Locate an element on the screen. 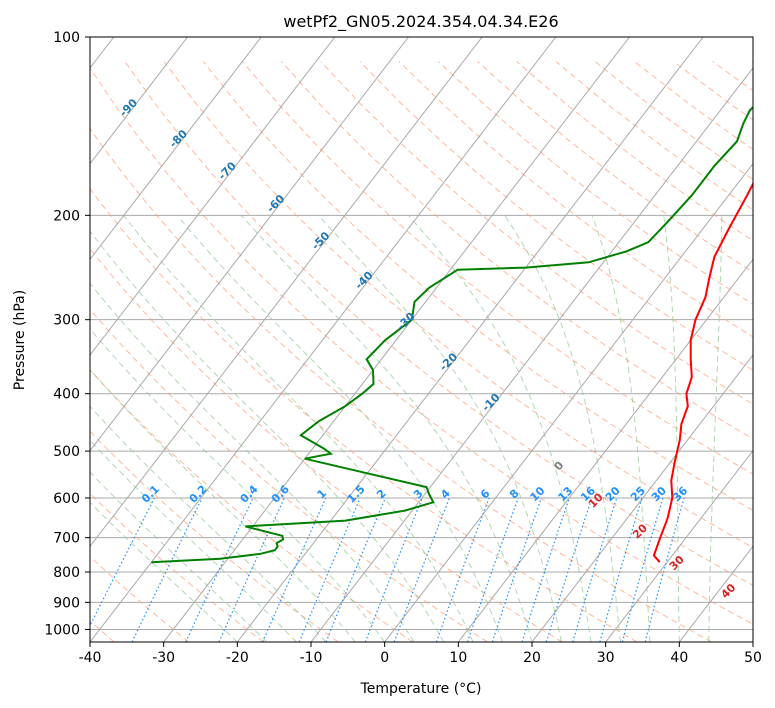  temperature-profile-line is located at coordinates (702, 372).